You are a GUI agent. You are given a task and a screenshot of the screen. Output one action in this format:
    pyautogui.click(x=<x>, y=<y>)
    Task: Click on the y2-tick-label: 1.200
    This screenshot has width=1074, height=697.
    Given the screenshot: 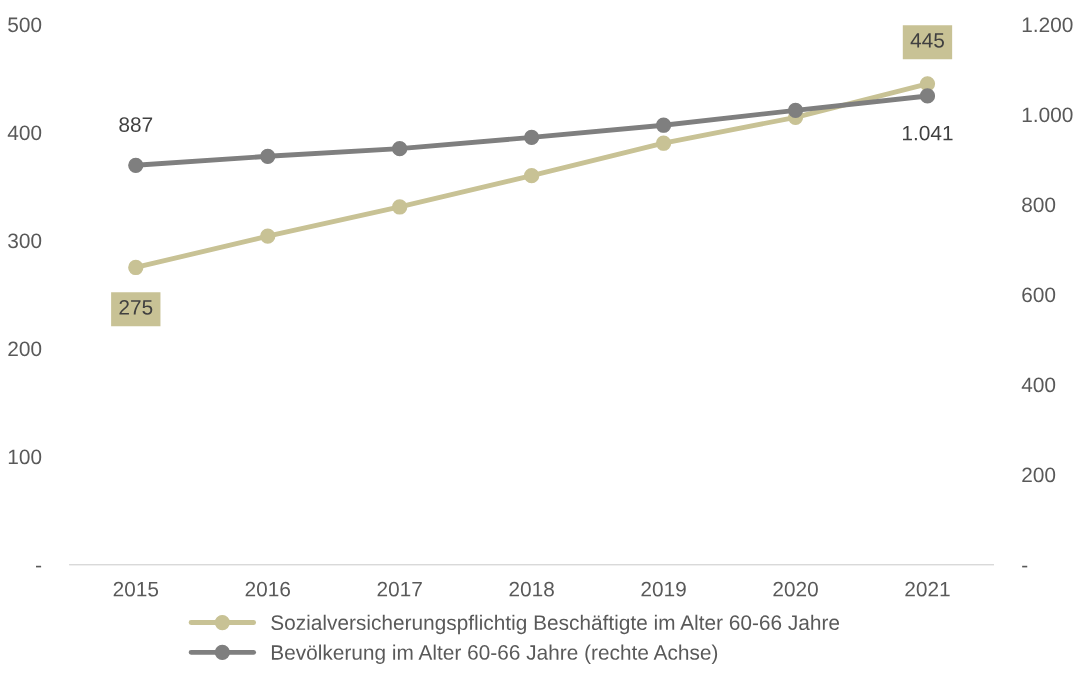 What is the action you would take?
    pyautogui.click(x=1047, y=25)
    